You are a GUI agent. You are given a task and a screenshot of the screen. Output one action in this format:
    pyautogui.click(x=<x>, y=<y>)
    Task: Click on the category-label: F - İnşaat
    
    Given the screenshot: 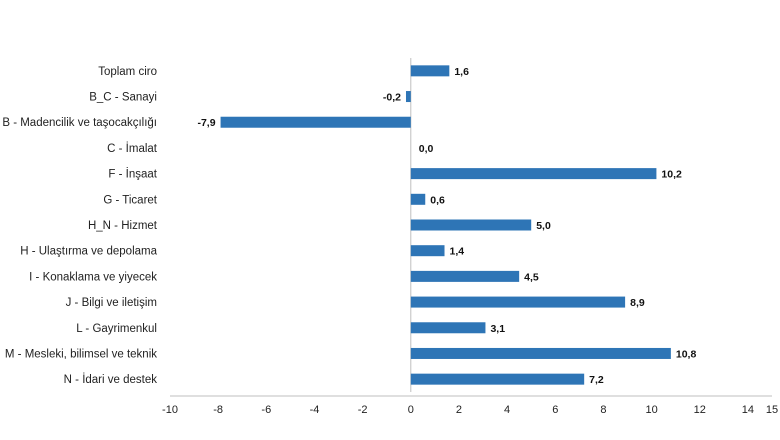 What is the action you would take?
    pyautogui.click(x=132, y=174)
    